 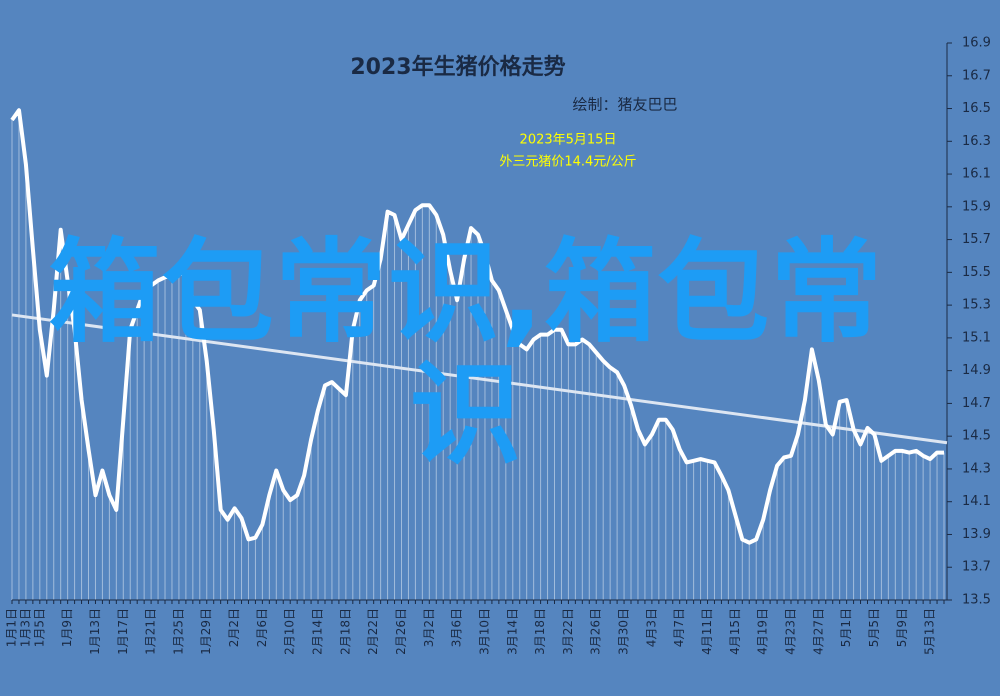 I want to click on y-tick-label: 16.9, so click(x=976, y=43).